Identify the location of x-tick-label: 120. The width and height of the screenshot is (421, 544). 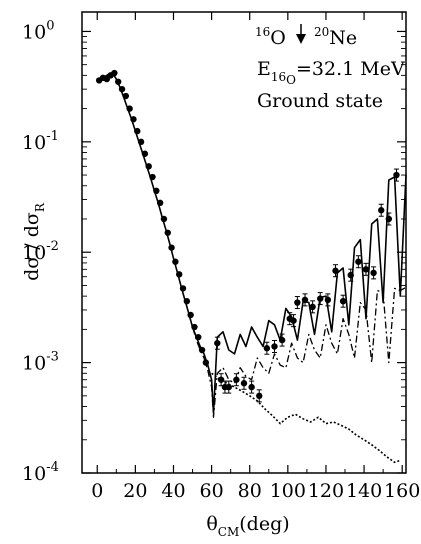
(326, 491).